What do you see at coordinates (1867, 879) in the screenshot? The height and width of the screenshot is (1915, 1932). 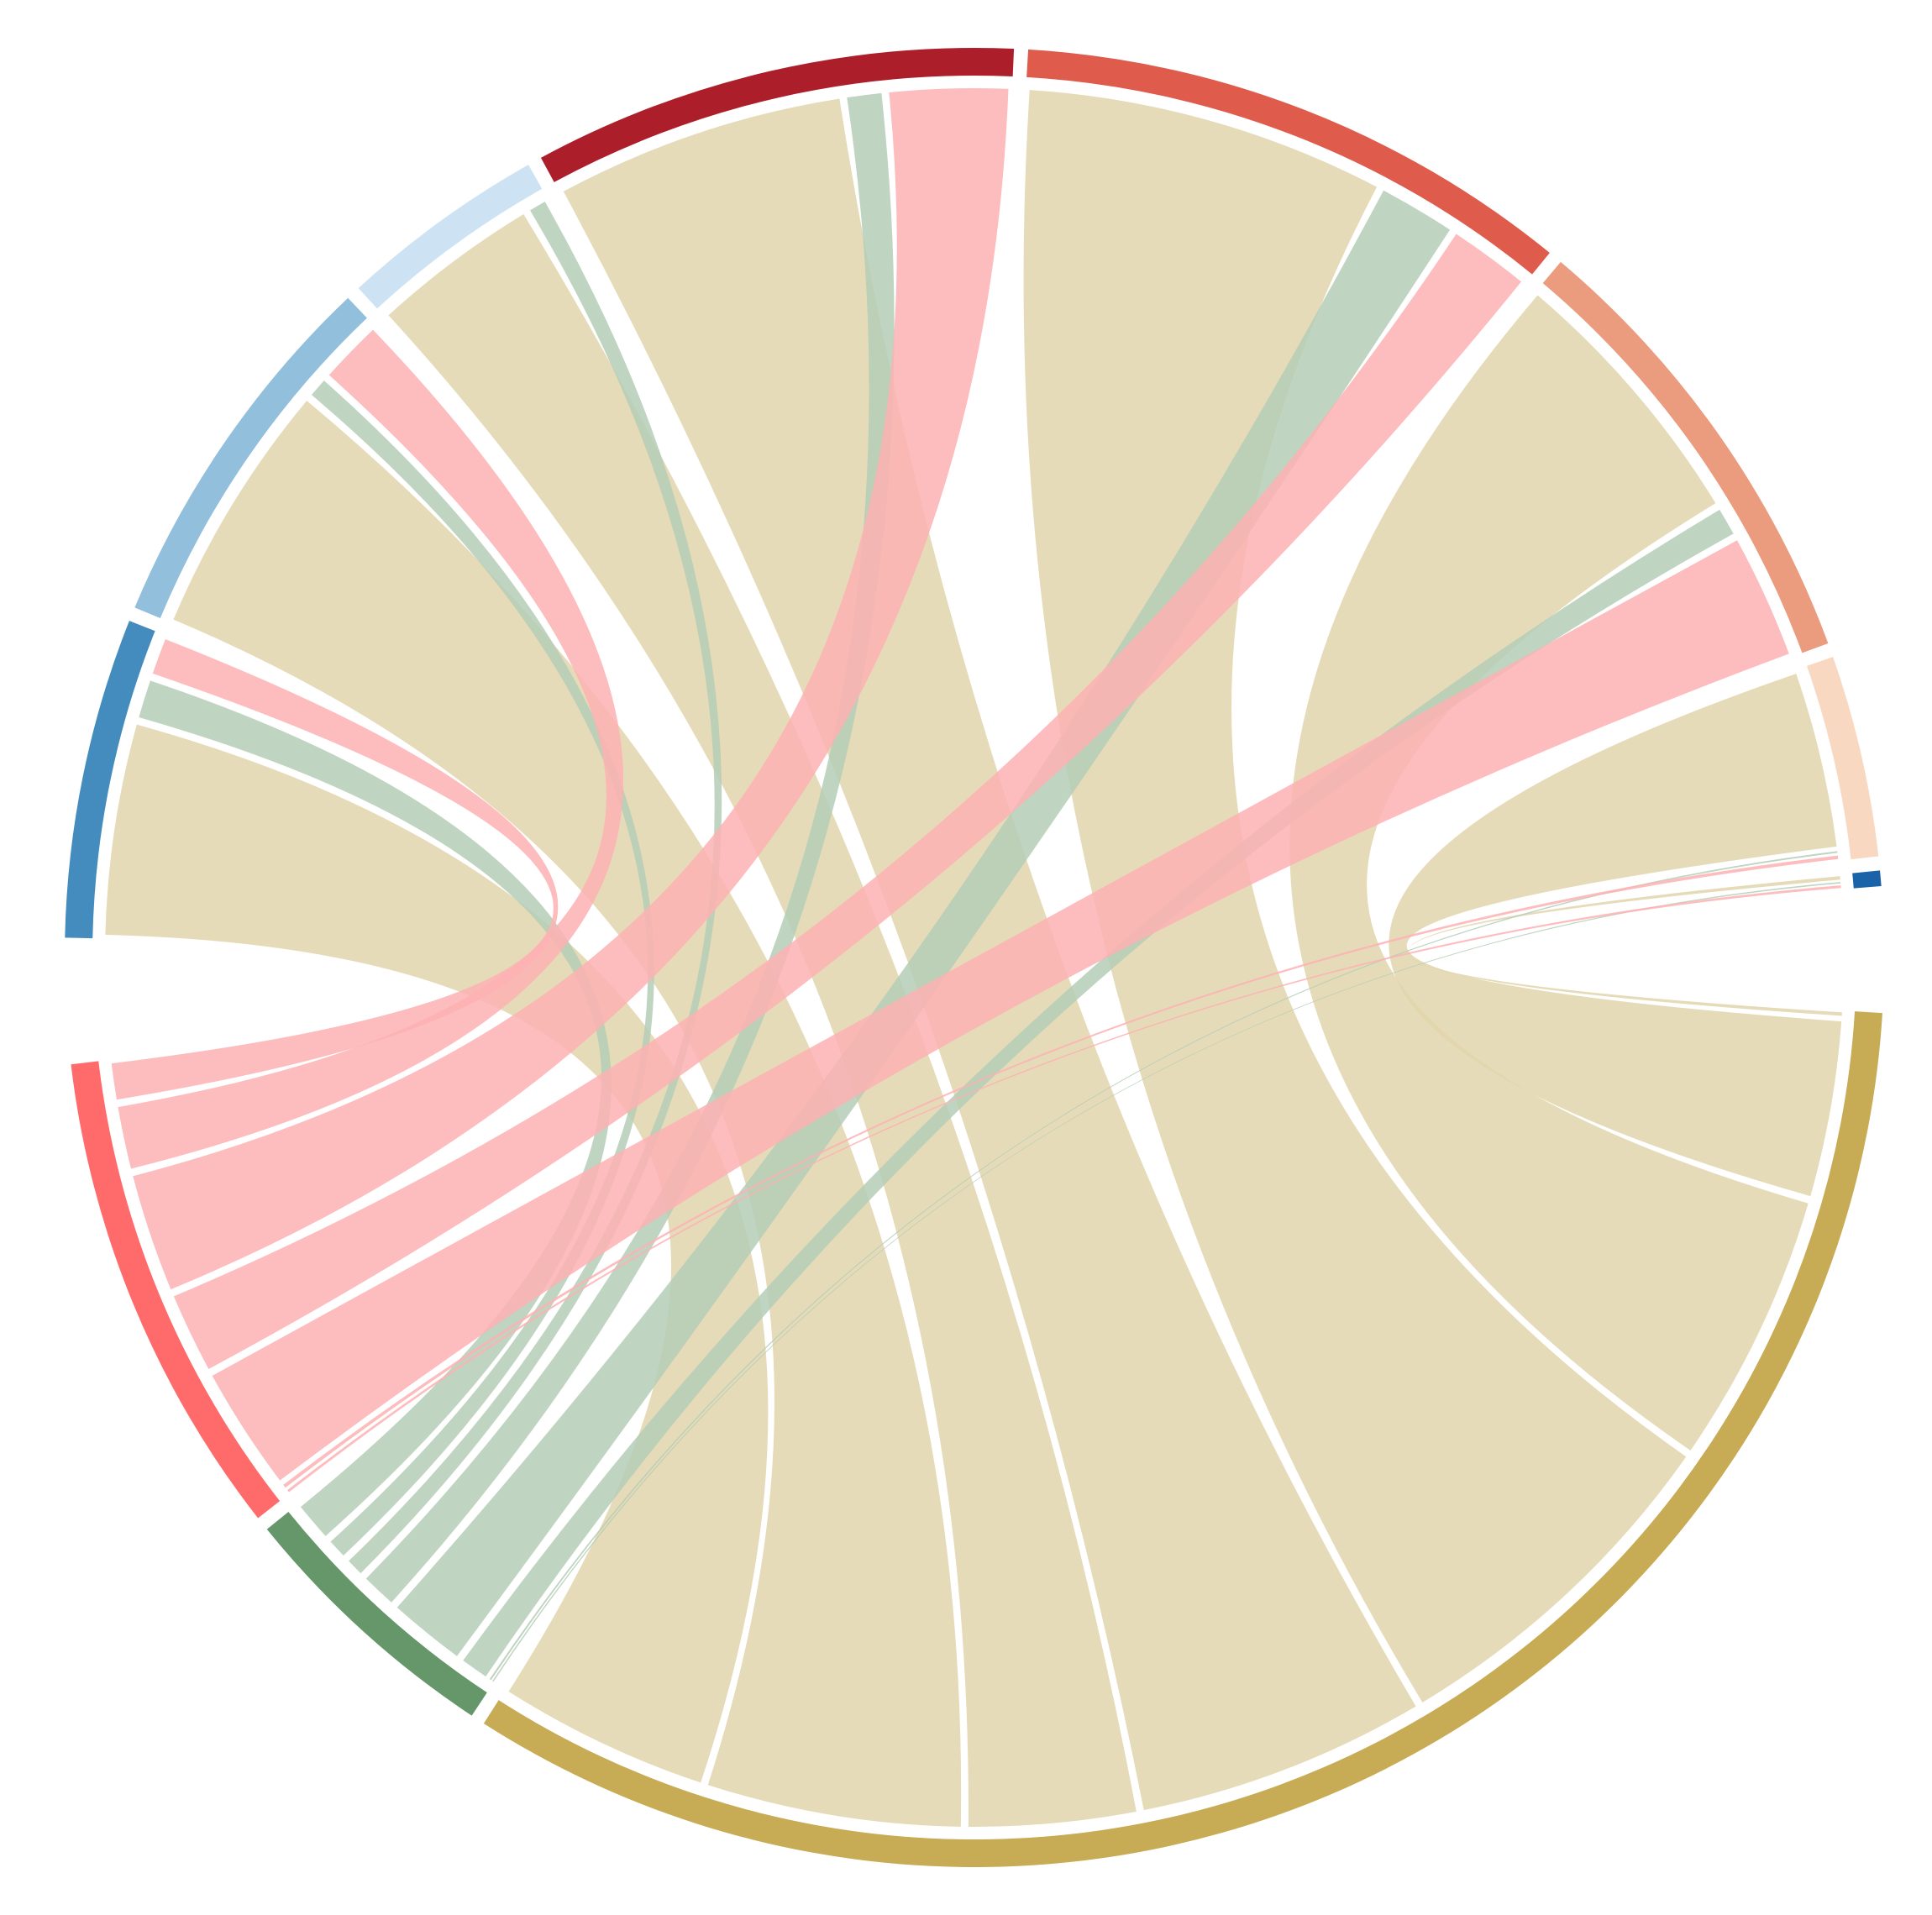 I see `arc-t1` at bounding box center [1867, 879].